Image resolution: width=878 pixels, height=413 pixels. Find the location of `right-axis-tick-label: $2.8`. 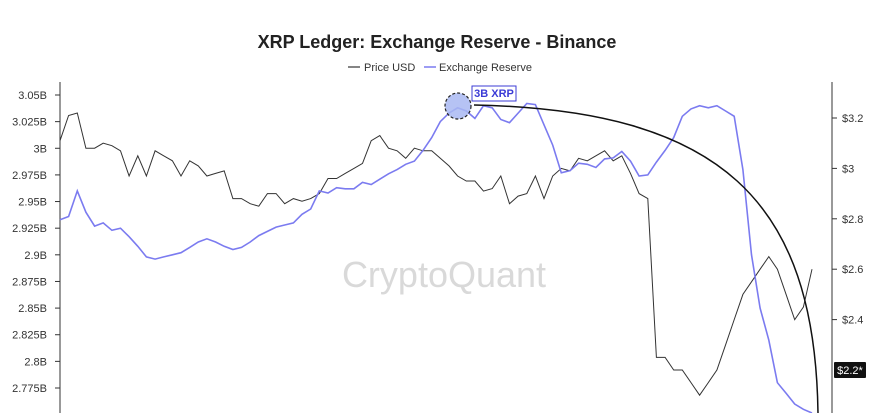

right-axis-tick-label: $2.8 is located at coordinates (852, 220).